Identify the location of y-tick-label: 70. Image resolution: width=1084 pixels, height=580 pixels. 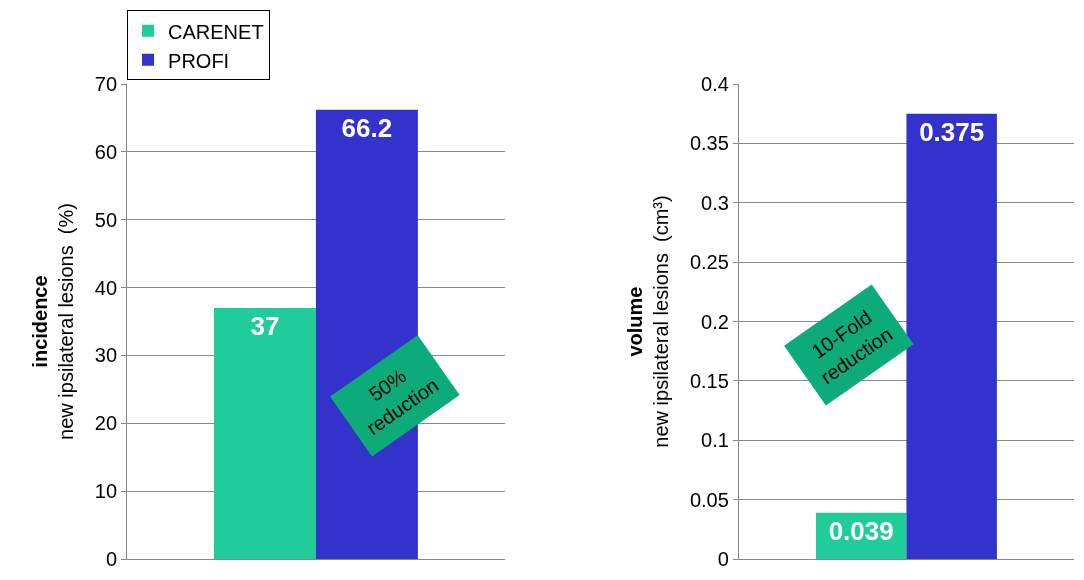
(106, 84).